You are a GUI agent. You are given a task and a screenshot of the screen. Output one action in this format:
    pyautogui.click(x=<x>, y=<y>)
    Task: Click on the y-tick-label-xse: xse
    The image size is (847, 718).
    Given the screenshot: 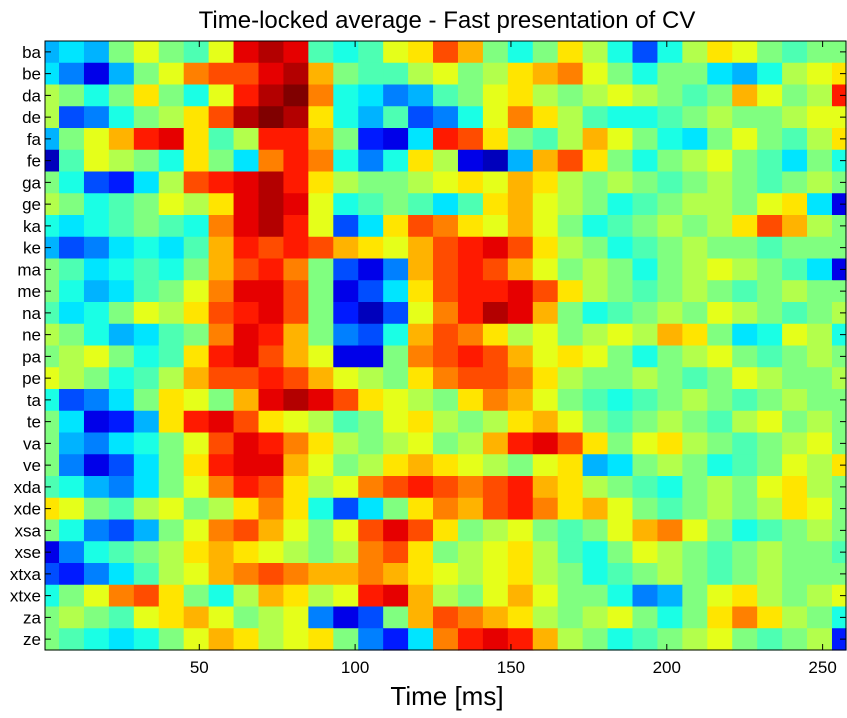 What is the action you would take?
    pyautogui.click(x=28, y=552)
    